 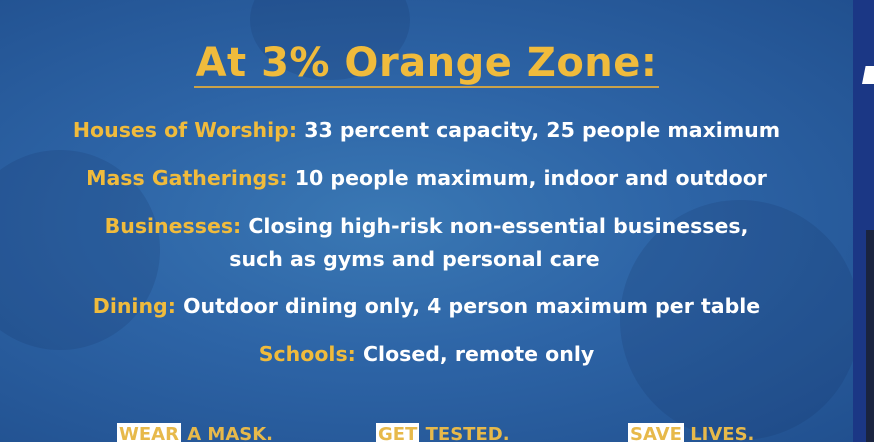 What do you see at coordinates (868, 75) in the screenshot?
I see `logo-fragment-icon` at bounding box center [868, 75].